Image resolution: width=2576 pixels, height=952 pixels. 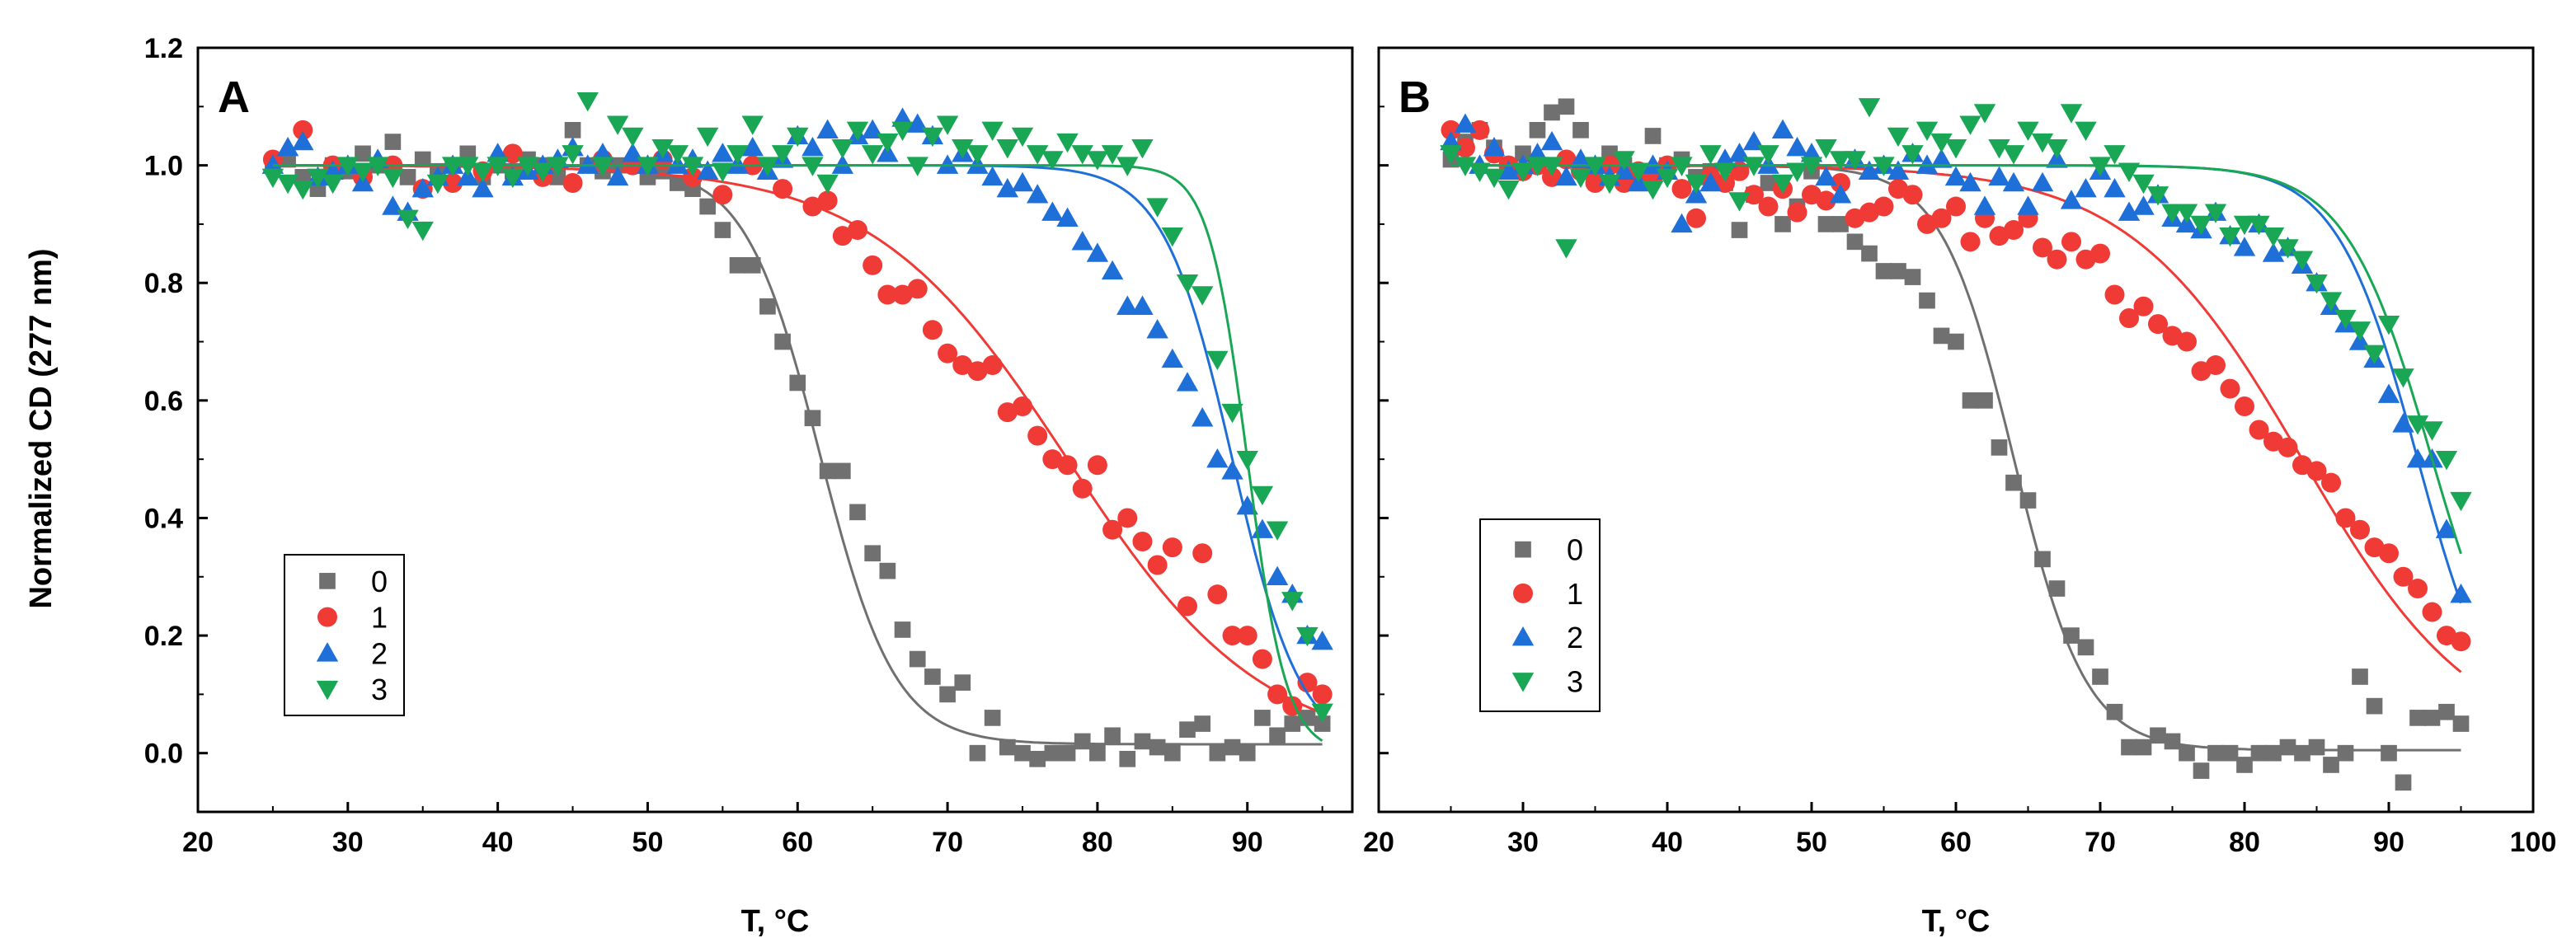 What do you see at coordinates (327, 690) in the screenshot?
I see `legend-marker` at bounding box center [327, 690].